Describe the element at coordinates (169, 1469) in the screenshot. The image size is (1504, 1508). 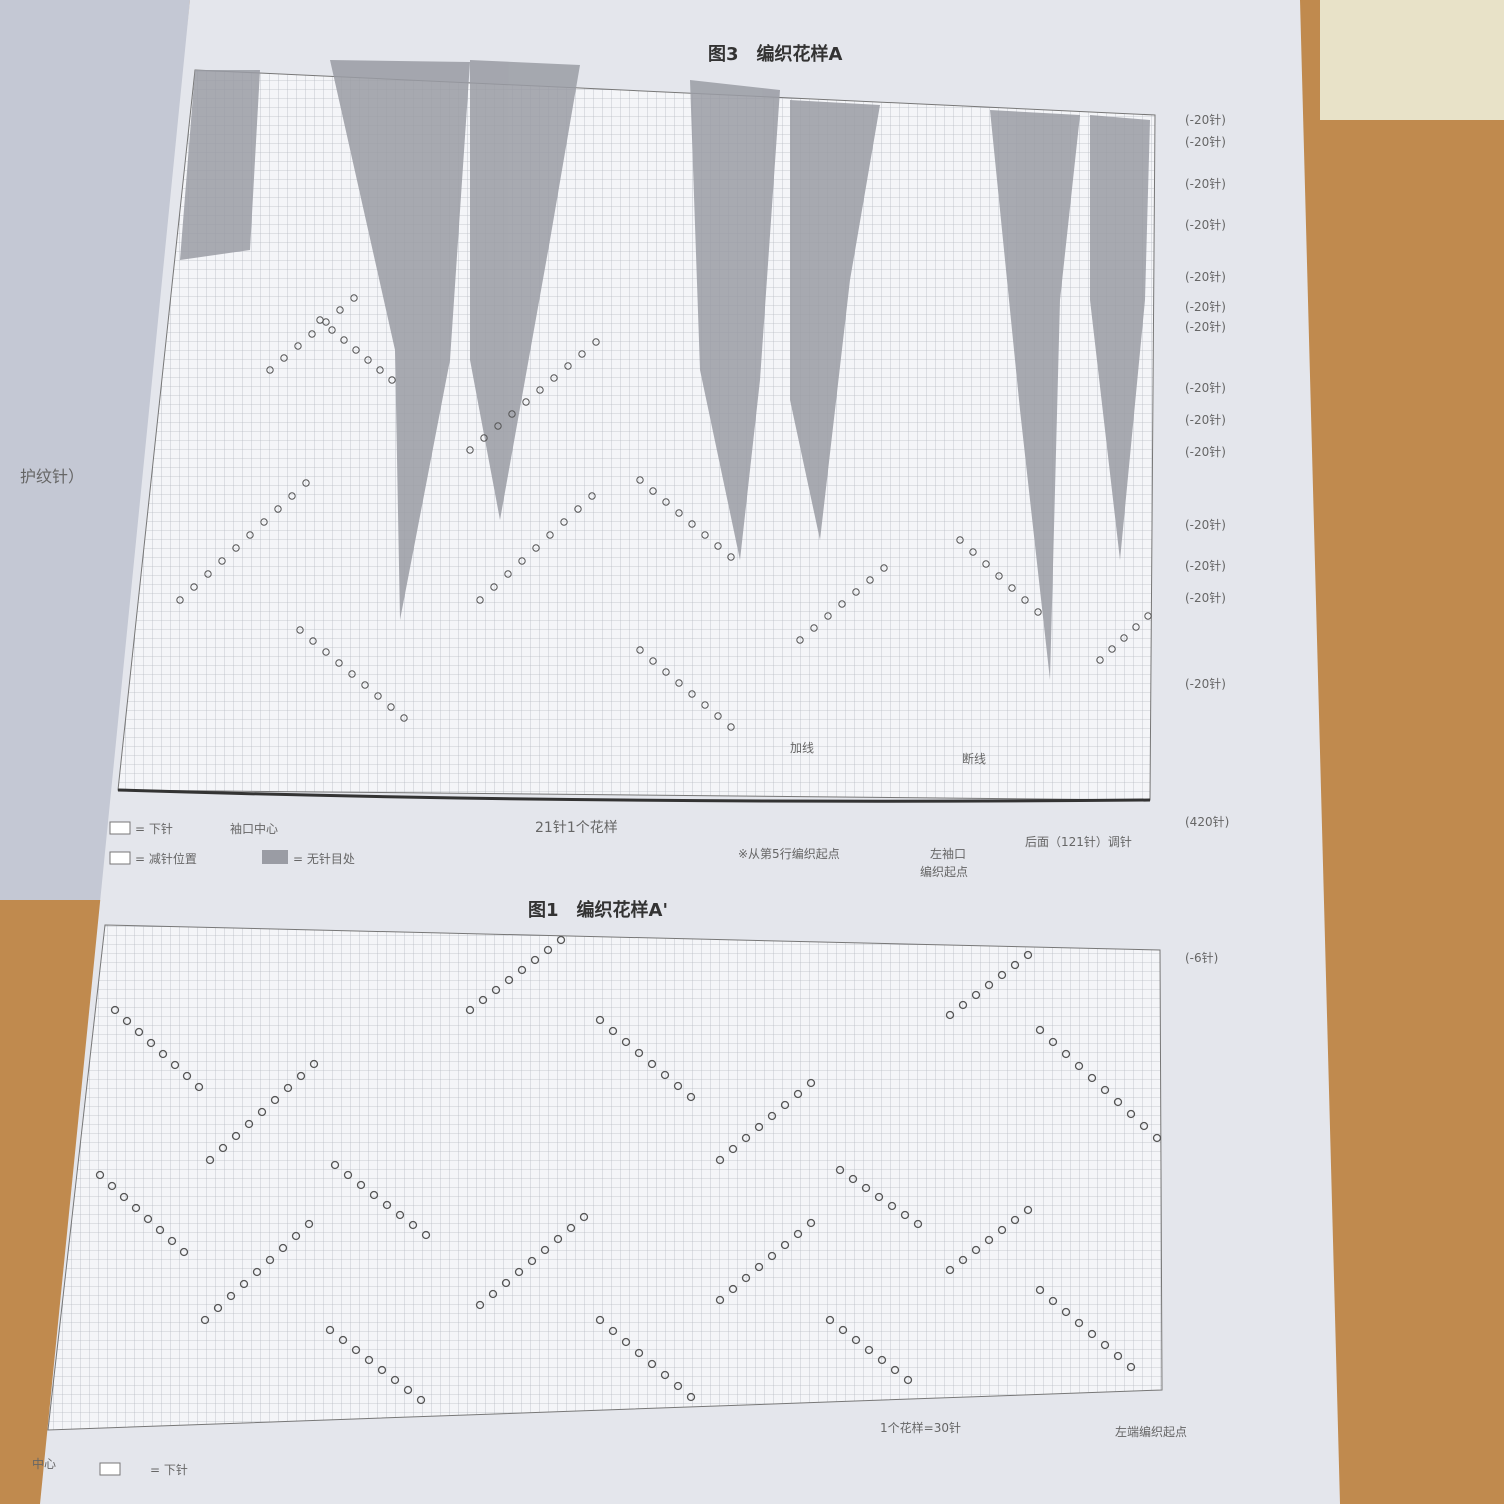
I see `legend: = 下针` at that location.